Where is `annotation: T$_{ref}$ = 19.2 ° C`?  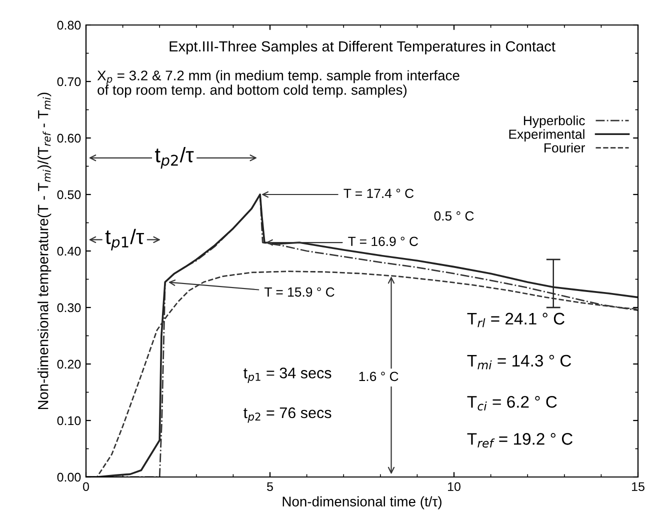
annotation: T$_{ref}$ = 19.2 ° C is located at coordinates (520, 440).